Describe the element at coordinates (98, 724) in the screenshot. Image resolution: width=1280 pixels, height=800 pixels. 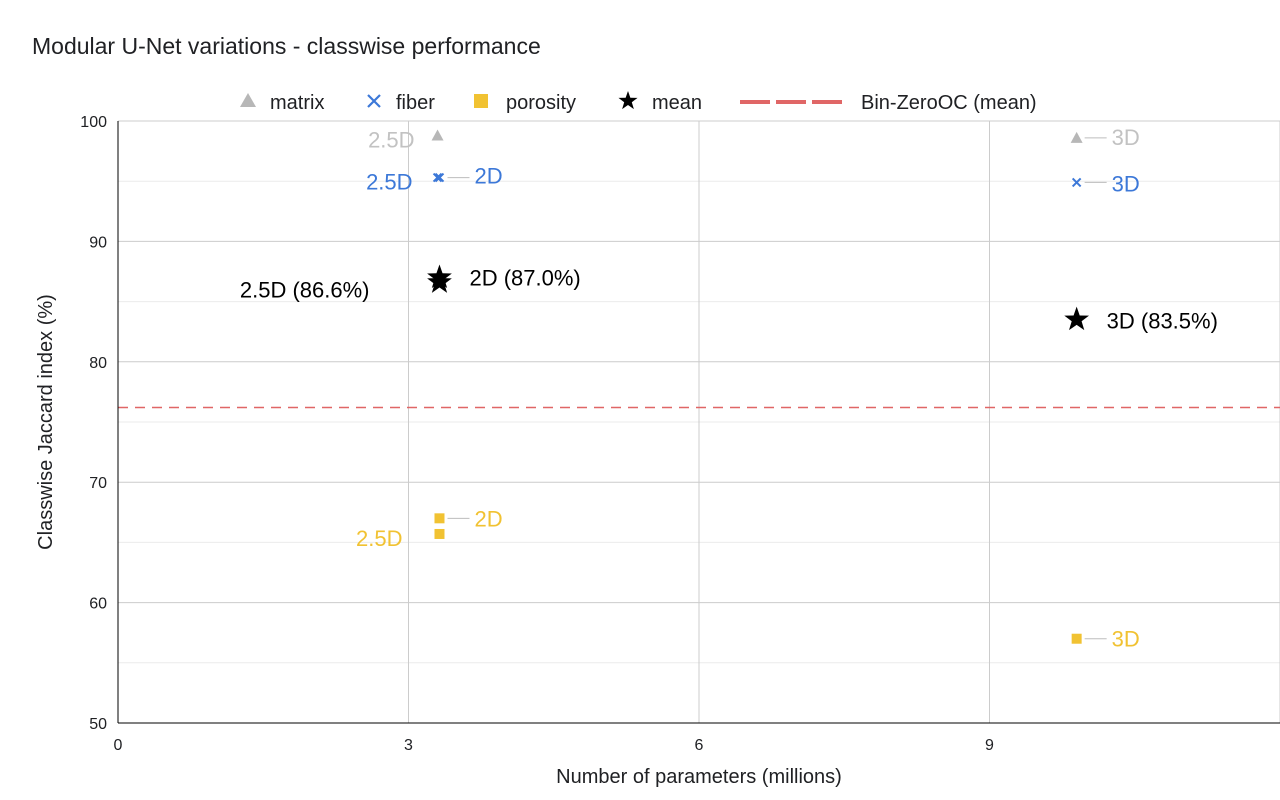
I see `y-tick-label: 50` at that location.